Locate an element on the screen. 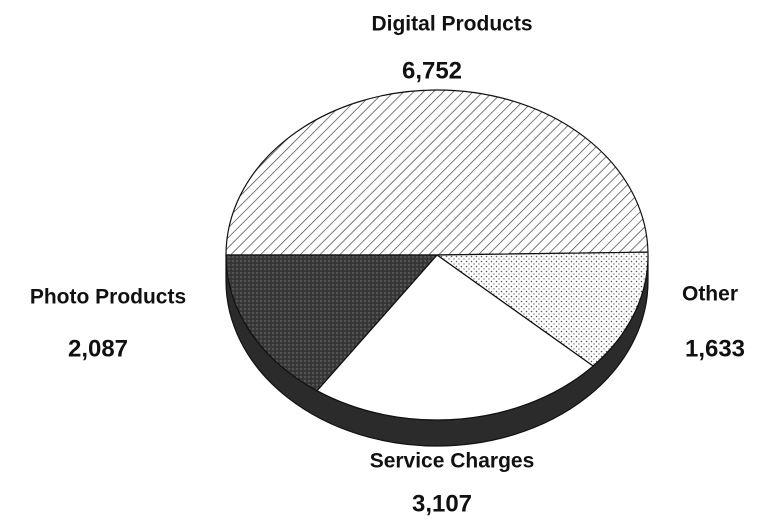  slice-value-label: 2,087 is located at coordinates (98, 348).